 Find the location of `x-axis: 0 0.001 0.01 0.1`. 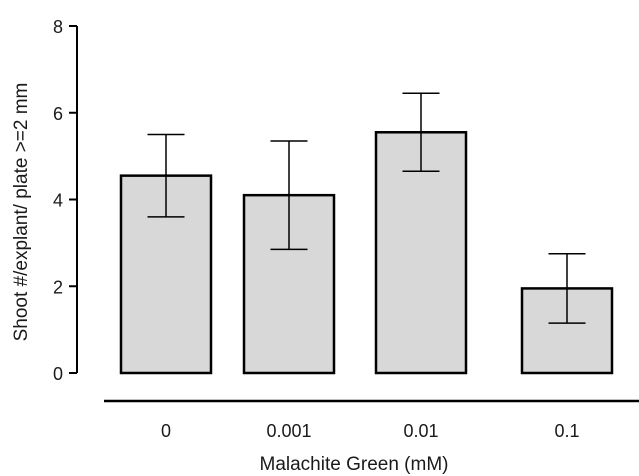

x-axis: 0 0.001 0.01 0.1 is located at coordinates (371, 420).